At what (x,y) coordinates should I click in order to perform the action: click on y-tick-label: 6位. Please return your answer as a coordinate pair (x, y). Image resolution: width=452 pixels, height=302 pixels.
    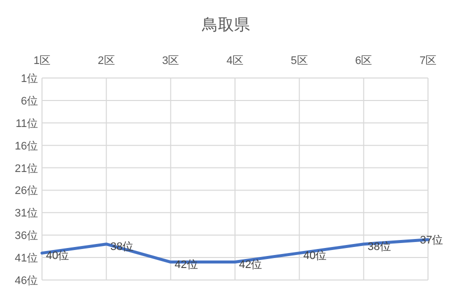
    Looking at the image, I should click on (29, 101).